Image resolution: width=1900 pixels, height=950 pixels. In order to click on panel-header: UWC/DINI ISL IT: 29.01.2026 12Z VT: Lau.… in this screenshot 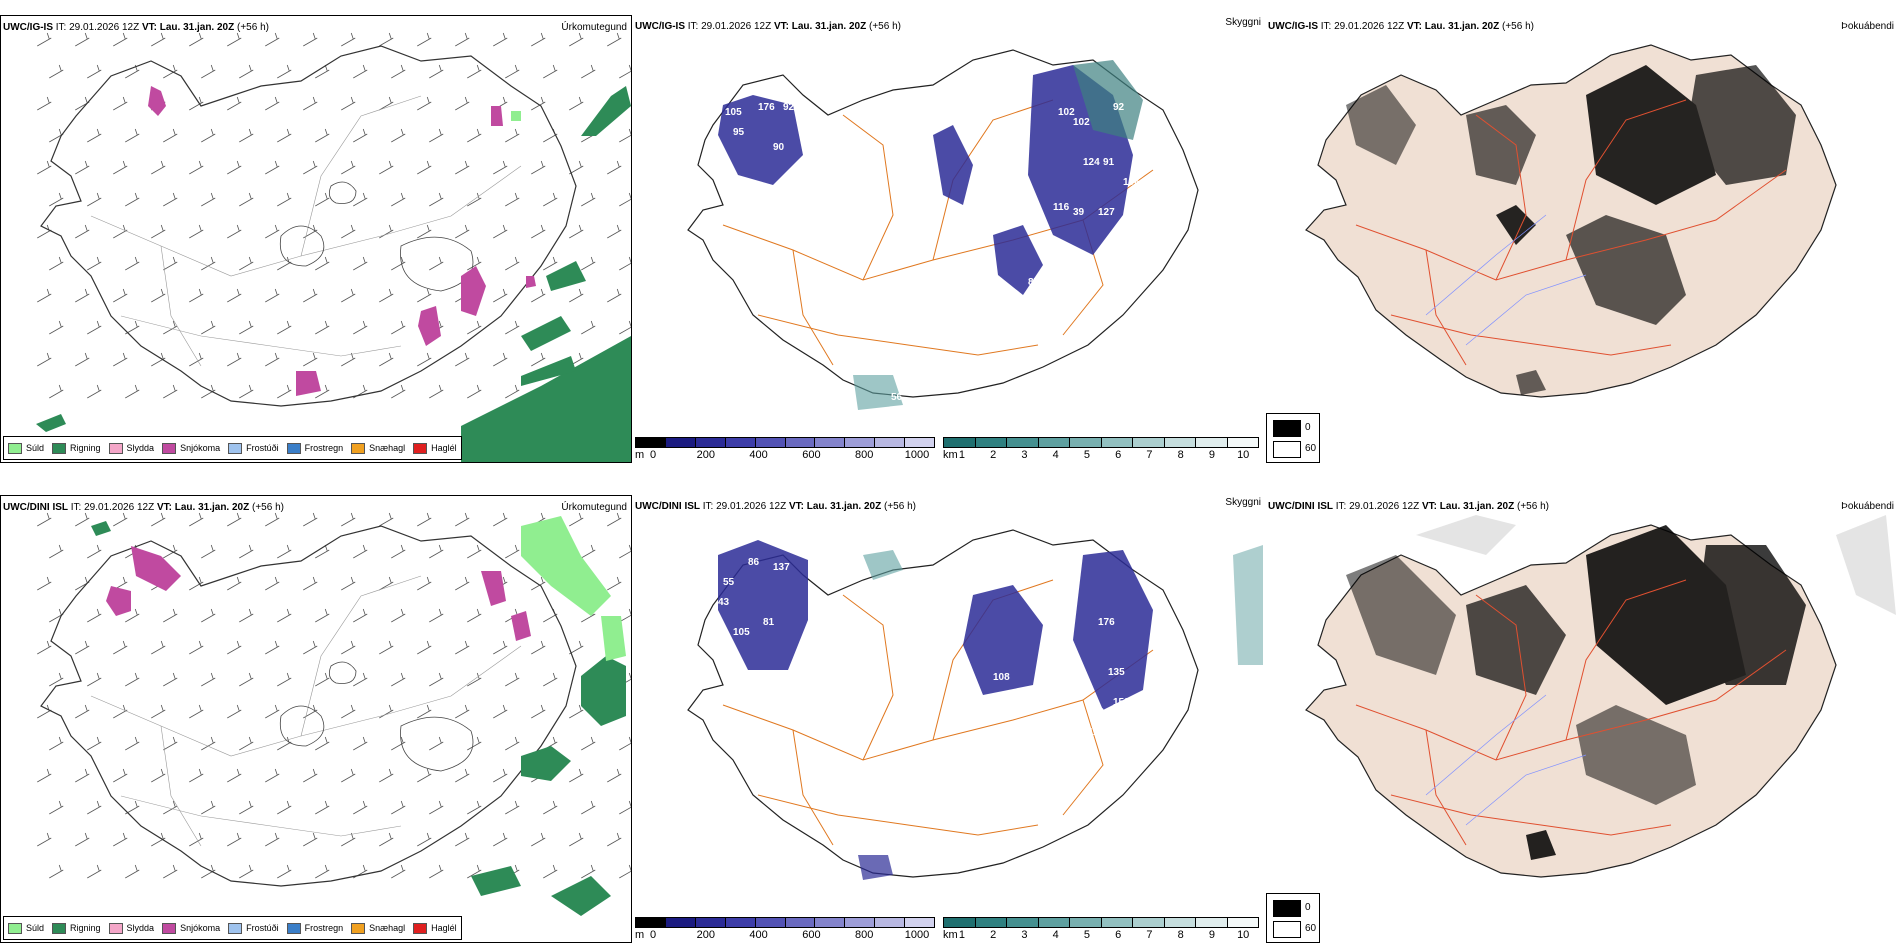, I will do `click(1408, 506)`.